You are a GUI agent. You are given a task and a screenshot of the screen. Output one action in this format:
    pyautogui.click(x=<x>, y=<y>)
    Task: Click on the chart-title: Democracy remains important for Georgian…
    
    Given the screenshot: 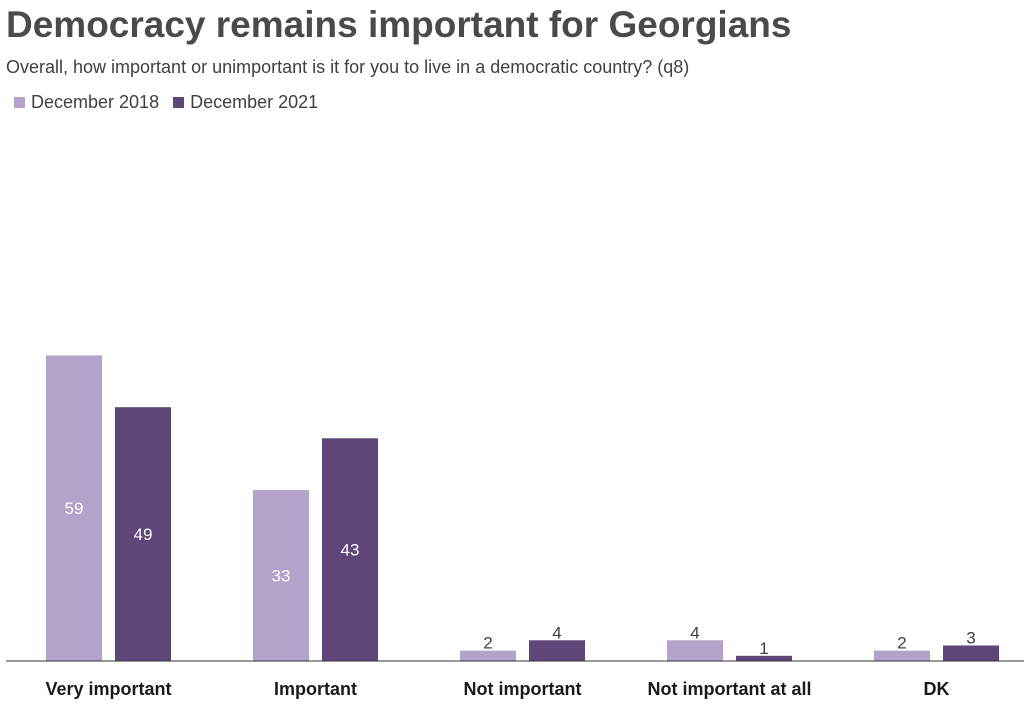 What is the action you would take?
    pyautogui.click(x=399, y=24)
    